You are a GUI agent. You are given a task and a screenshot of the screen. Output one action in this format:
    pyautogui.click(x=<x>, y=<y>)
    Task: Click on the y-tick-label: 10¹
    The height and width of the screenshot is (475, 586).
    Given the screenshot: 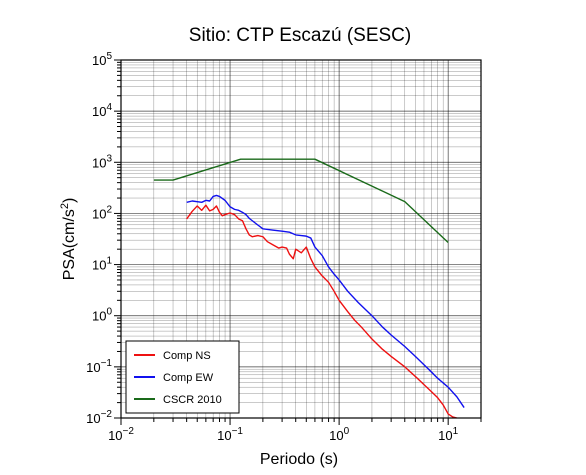 What is the action you would take?
    pyautogui.click(x=102, y=264)
    